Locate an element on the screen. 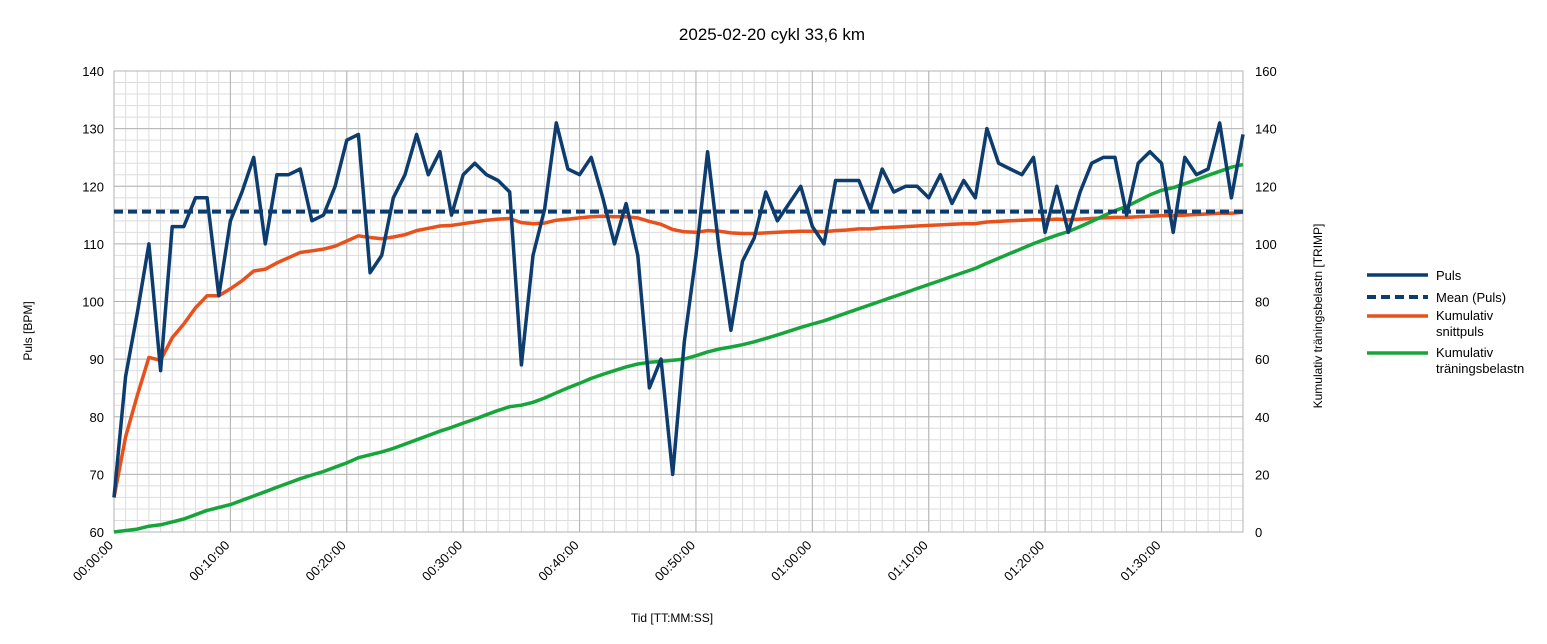  legend-label: Kumulativ träningsbelastn is located at coordinates (1480, 360).